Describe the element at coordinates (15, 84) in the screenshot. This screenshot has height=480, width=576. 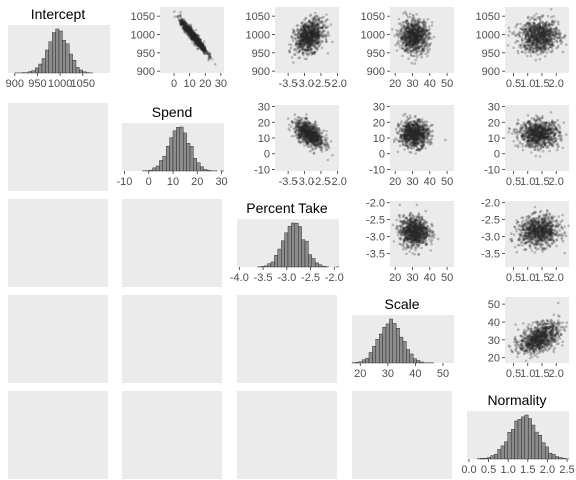
I see `hist-tick-label: 900` at that location.